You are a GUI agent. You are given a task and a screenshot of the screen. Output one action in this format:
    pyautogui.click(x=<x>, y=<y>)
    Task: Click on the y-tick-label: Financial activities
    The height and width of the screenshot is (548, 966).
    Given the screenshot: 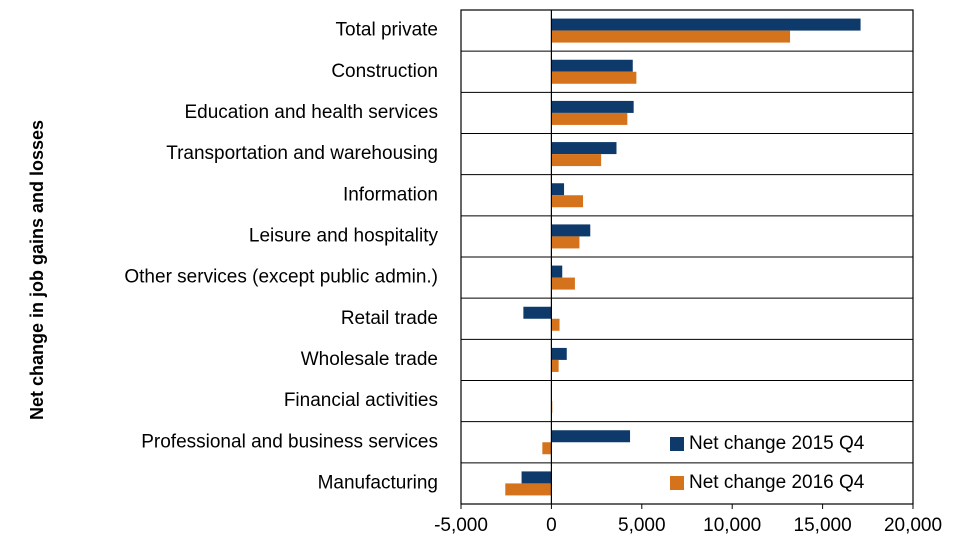 What is the action you would take?
    pyautogui.click(x=361, y=400)
    